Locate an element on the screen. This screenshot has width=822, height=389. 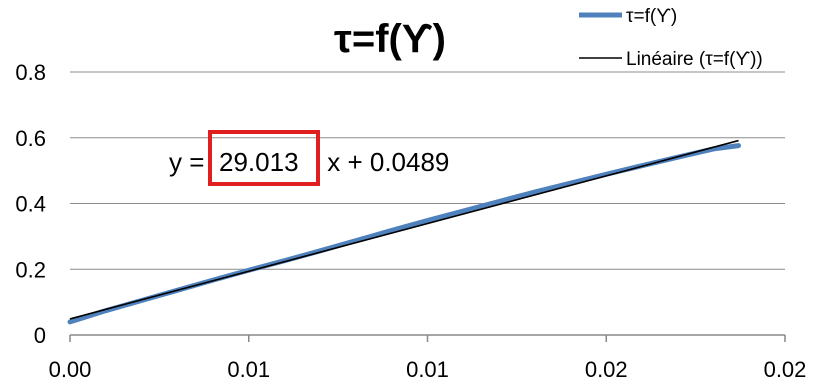
chart-title: τ=f(ϒ) is located at coordinates (390, 39).